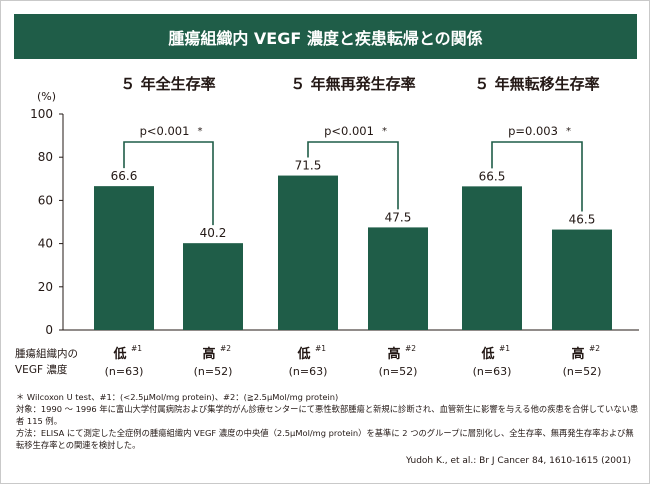 The height and width of the screenshot is (484, 650). I want to click on y-tick-label: 60, so click(45, 200).